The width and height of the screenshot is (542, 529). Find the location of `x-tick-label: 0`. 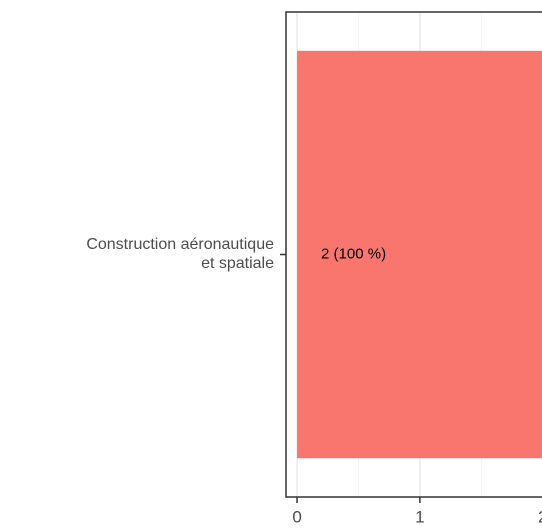

x-tick-label: 0 is located at coordinates (296, 516).